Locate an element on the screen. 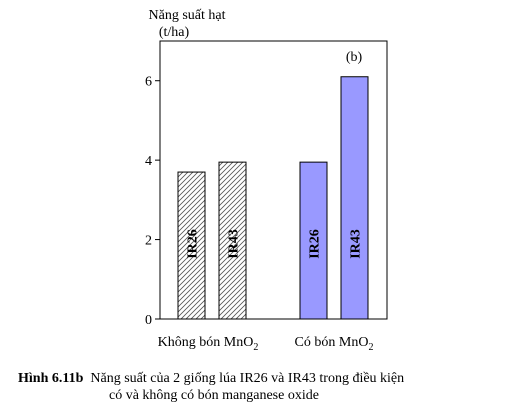 The height and width of the screenshot is (415, 507). bar-filled-ir26 is located at coordinates (313, 240).